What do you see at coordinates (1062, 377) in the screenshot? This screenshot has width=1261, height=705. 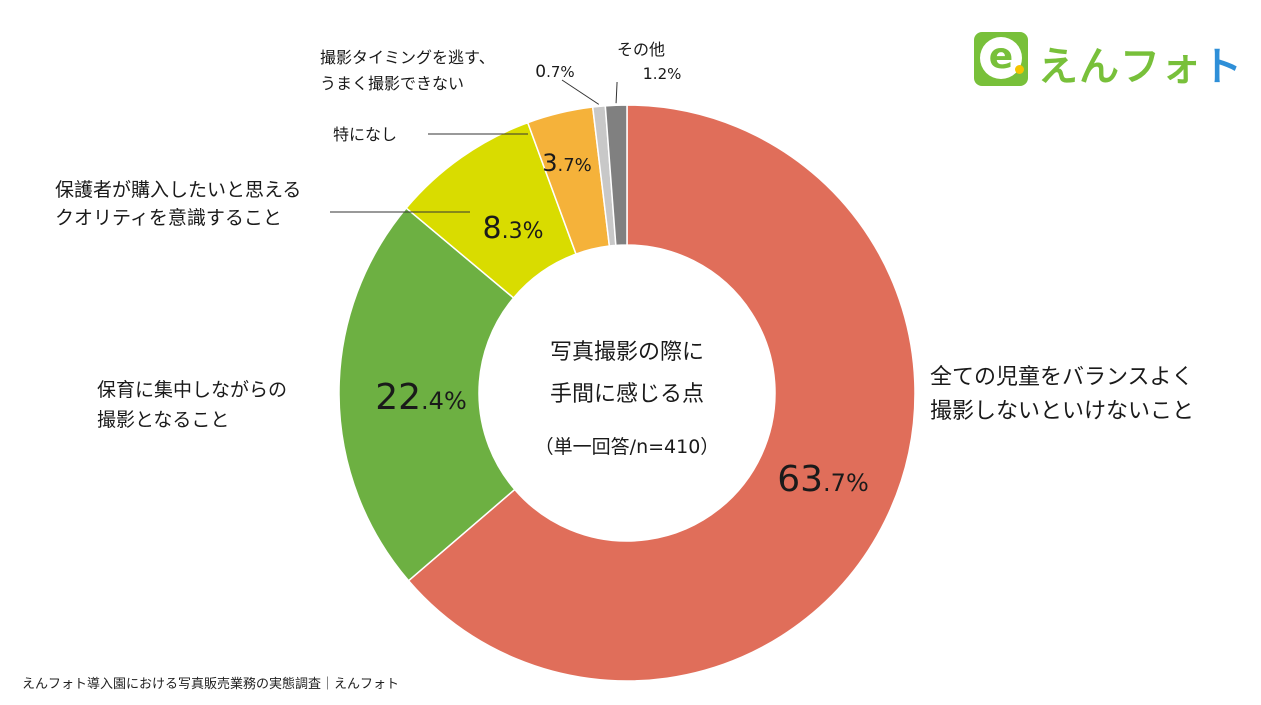 I see `category-label-slice-0-line-1: 全ての児童をバランスよく` at bounding box center [1062, 377].